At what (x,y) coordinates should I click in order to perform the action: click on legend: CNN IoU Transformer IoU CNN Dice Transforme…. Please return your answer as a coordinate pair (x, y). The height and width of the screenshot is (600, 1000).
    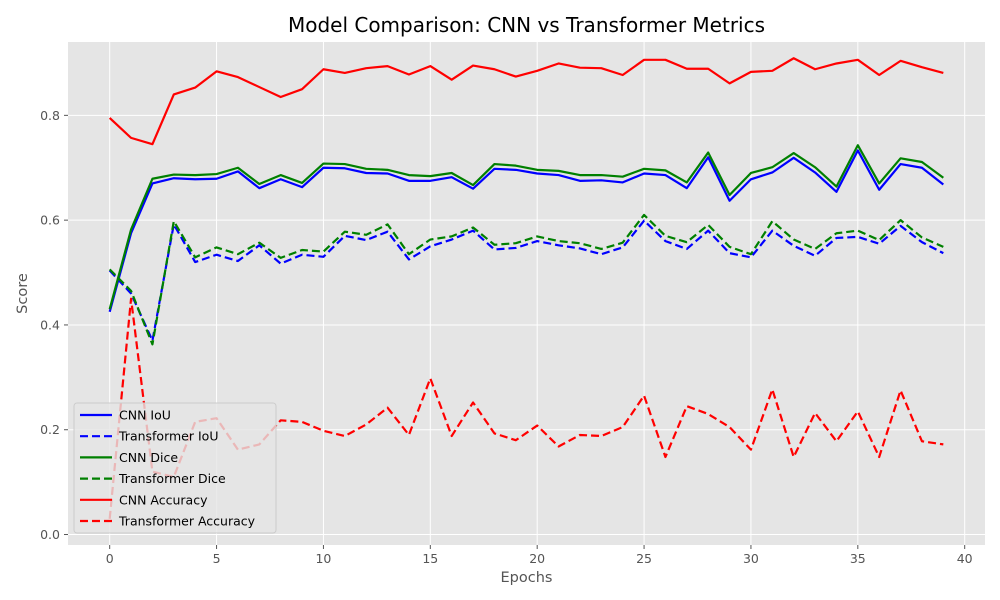
    Looking at the image, I should click on (175, 468).